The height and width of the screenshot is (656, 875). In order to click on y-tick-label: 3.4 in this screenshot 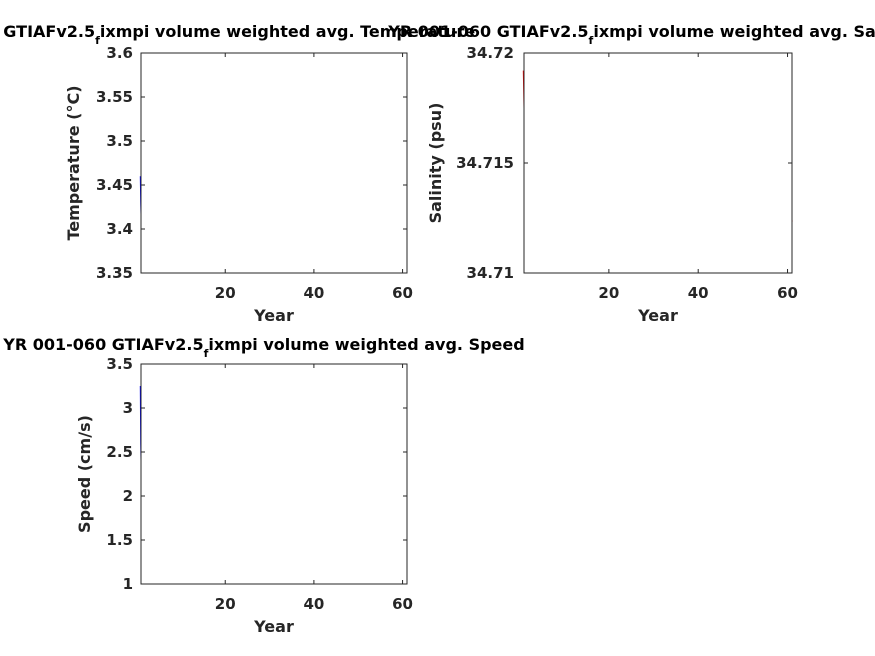, I will do `click(119, 229)`.